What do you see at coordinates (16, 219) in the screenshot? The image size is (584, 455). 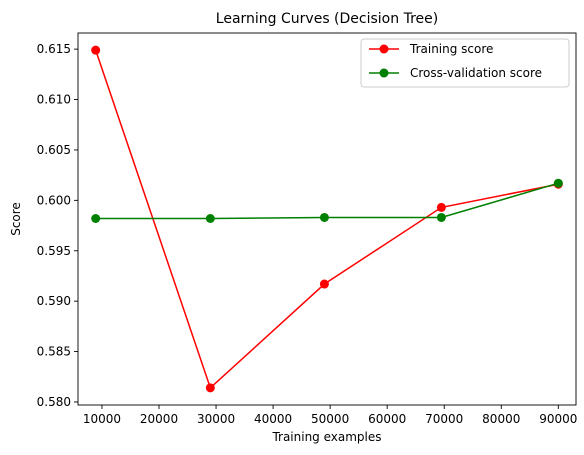 I see `y-axis-title: Score` at bounding box center [16, 219].